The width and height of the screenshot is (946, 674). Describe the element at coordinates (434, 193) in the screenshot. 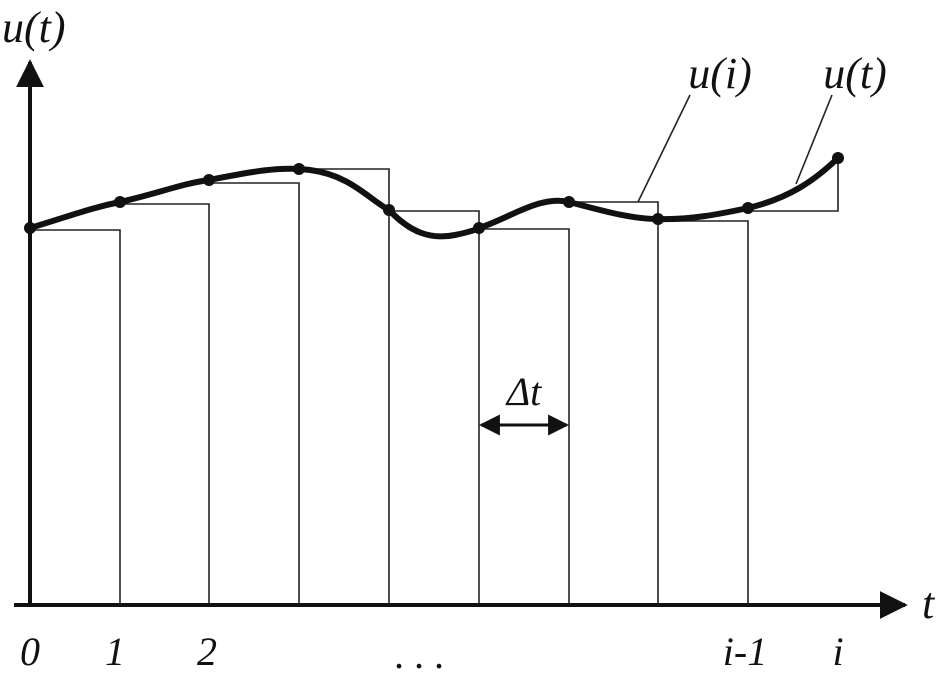

I see `sample-points` at that location.